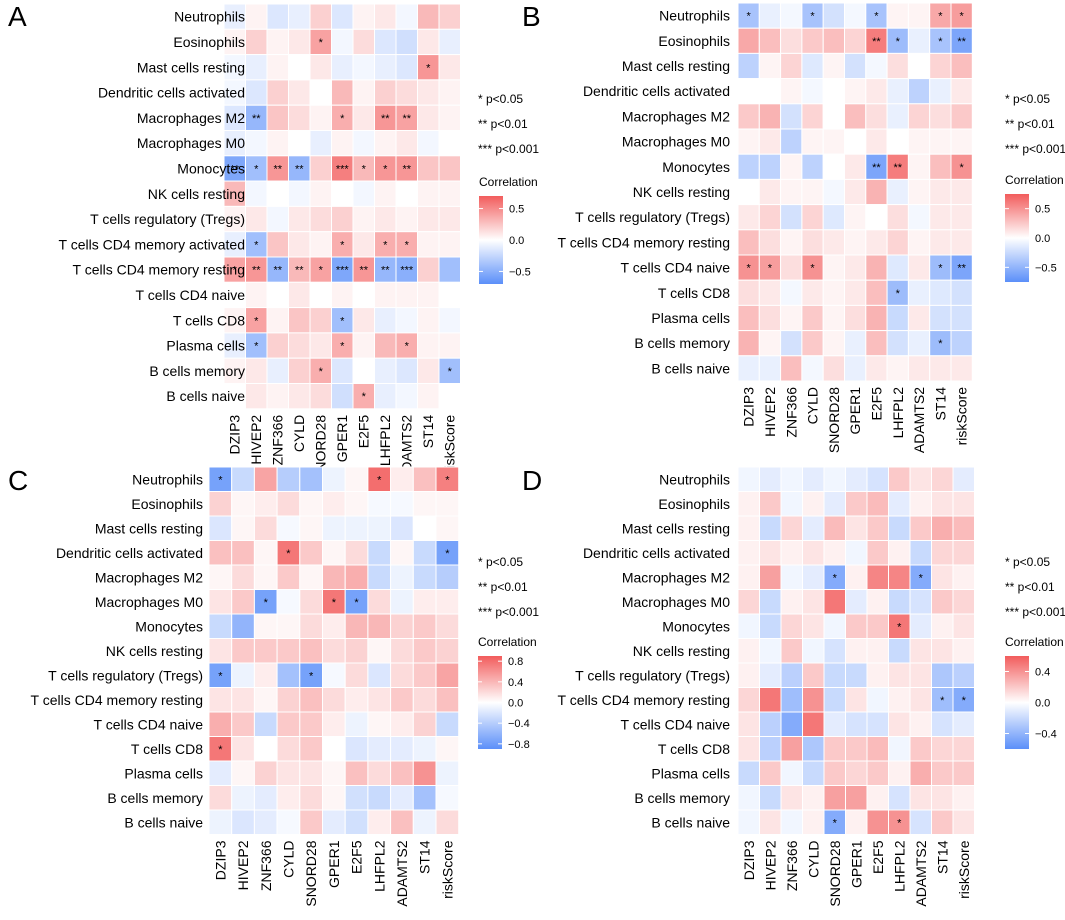  Describe the element at coordinates (681, 651) in the screenshot. I see `row-label: NK cells resting` at that location.